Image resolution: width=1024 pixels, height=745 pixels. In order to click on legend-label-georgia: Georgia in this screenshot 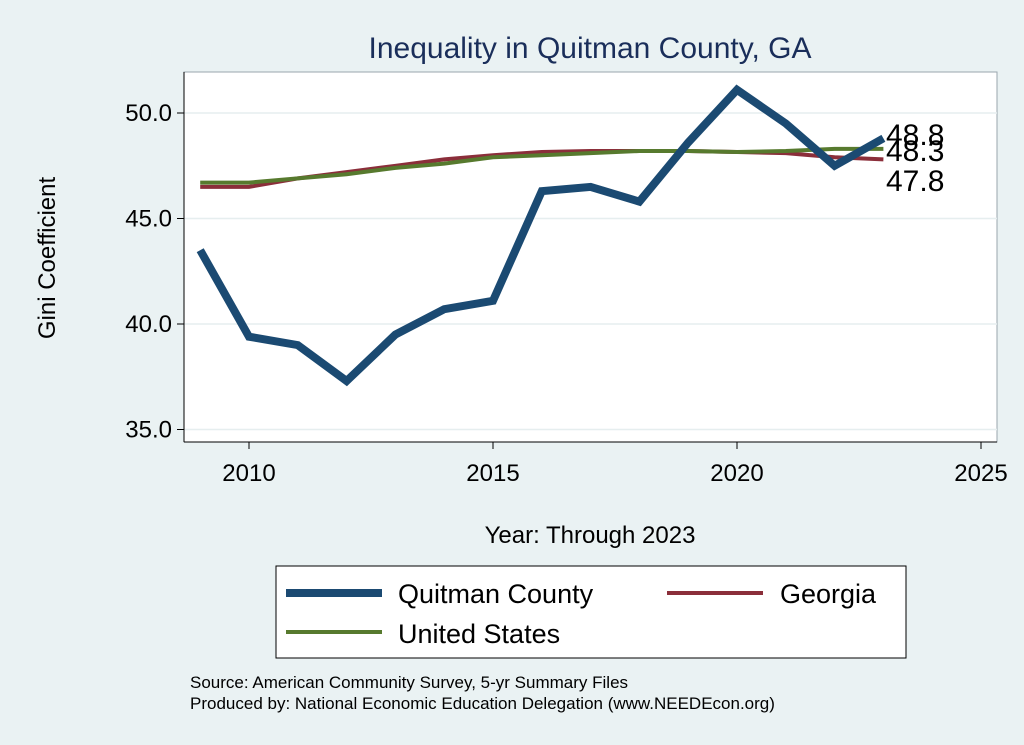, I will do `click(828, 594)`.